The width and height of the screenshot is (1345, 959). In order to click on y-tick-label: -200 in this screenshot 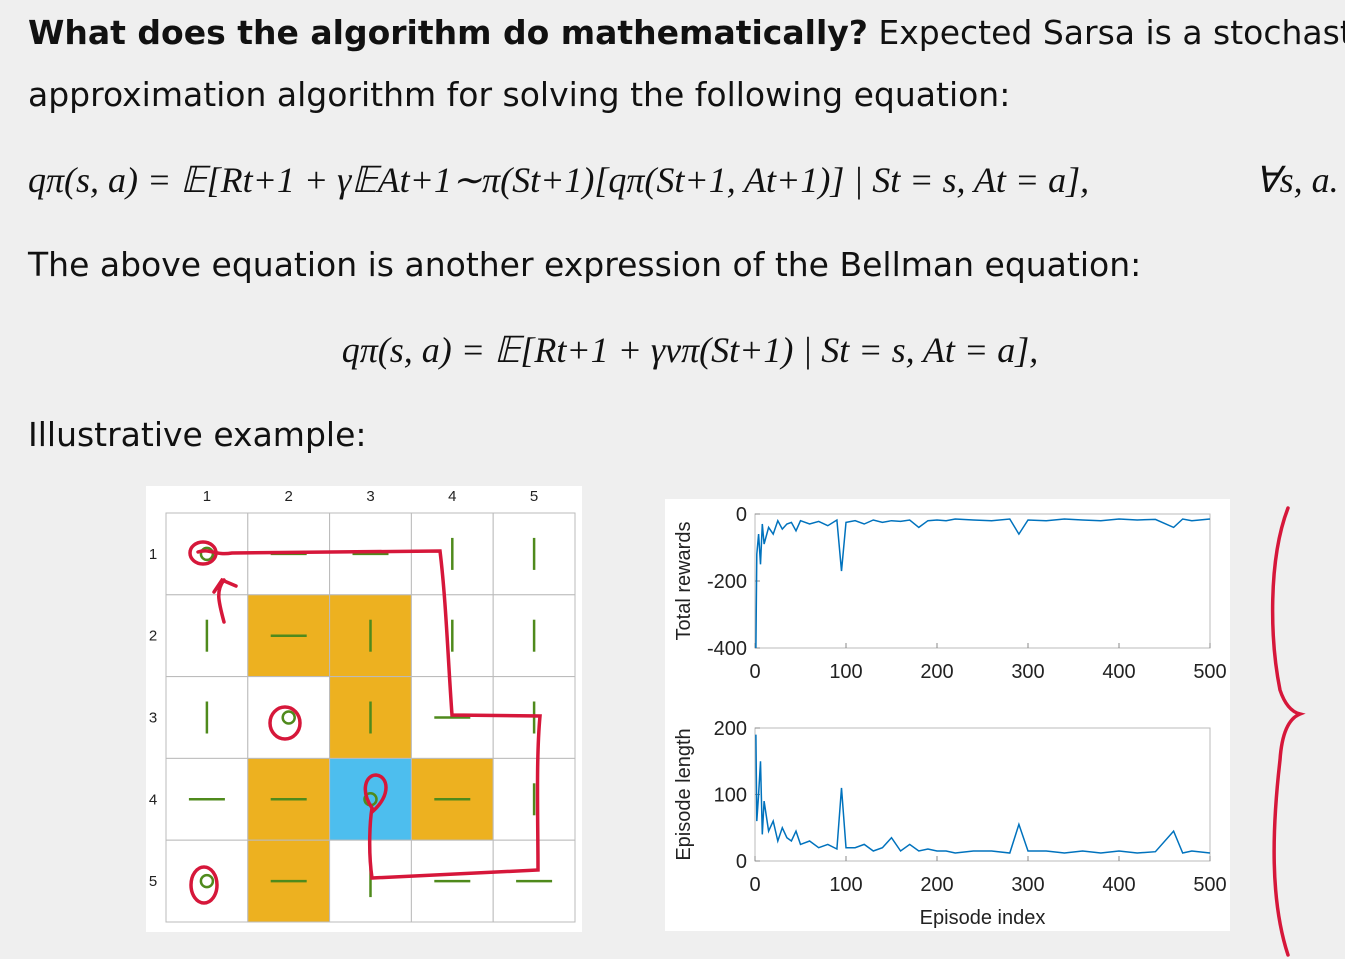, I will do `click(727, 582)`.